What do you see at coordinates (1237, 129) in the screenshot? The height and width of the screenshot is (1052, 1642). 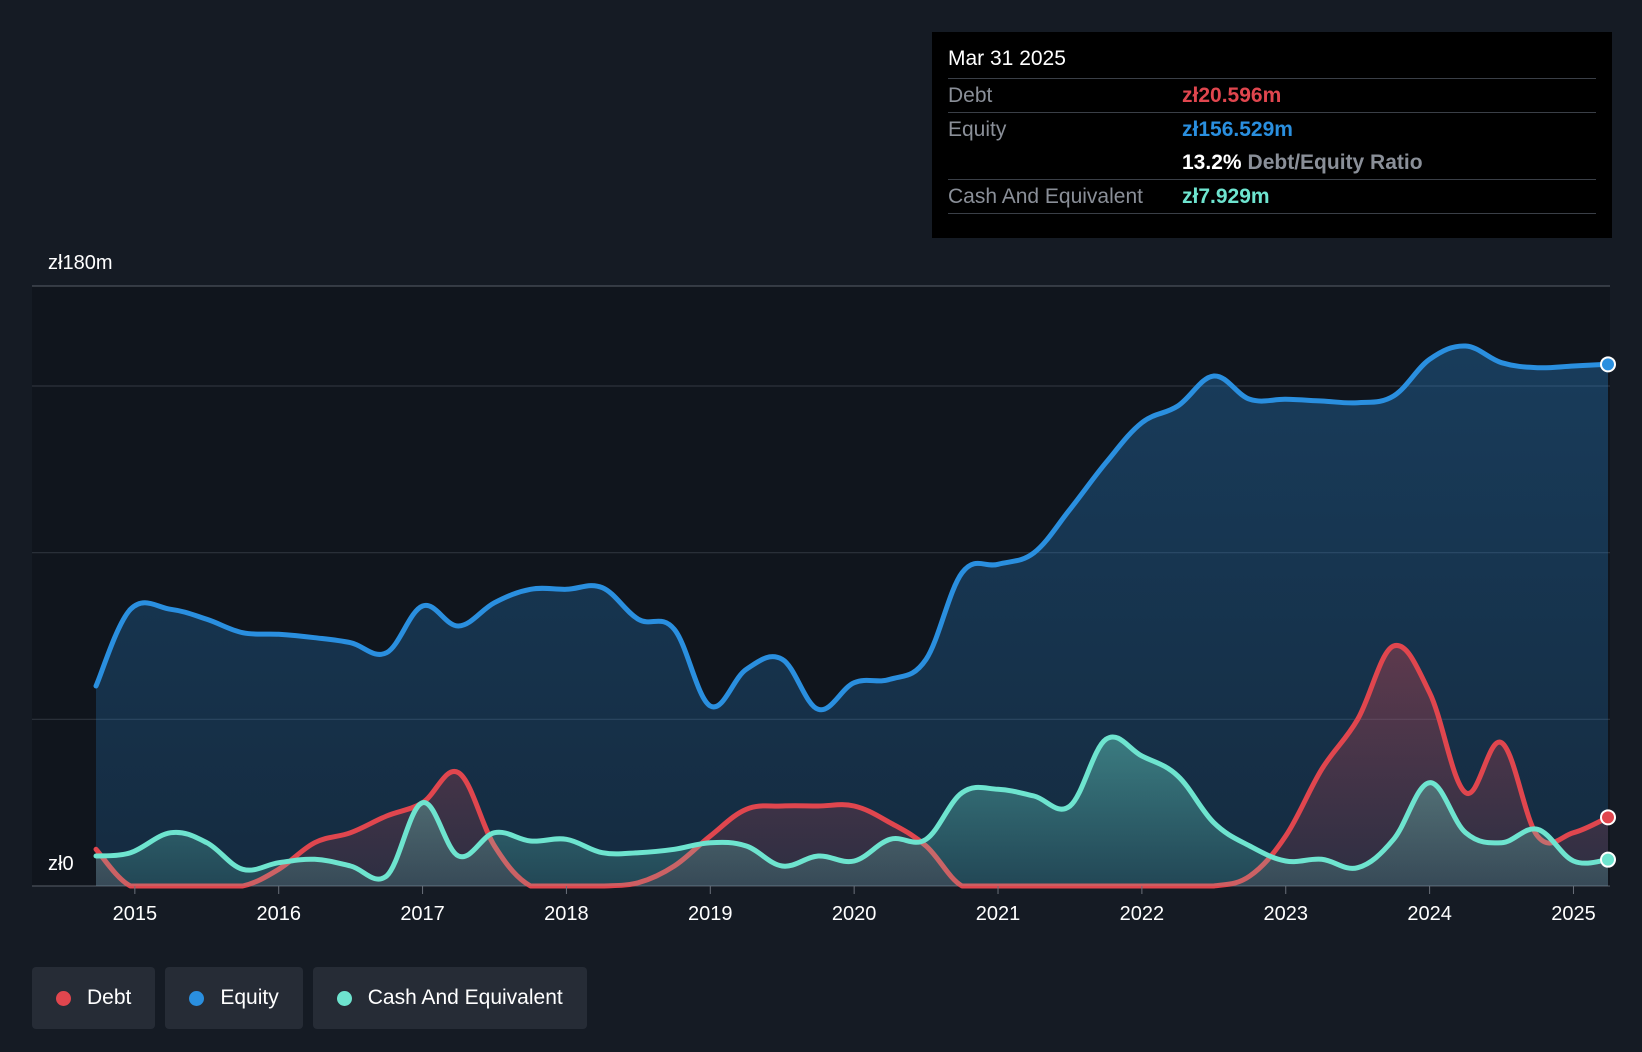 I see `tooltip-equity-value: zł156.529m` at bounding box center [1237, 129].